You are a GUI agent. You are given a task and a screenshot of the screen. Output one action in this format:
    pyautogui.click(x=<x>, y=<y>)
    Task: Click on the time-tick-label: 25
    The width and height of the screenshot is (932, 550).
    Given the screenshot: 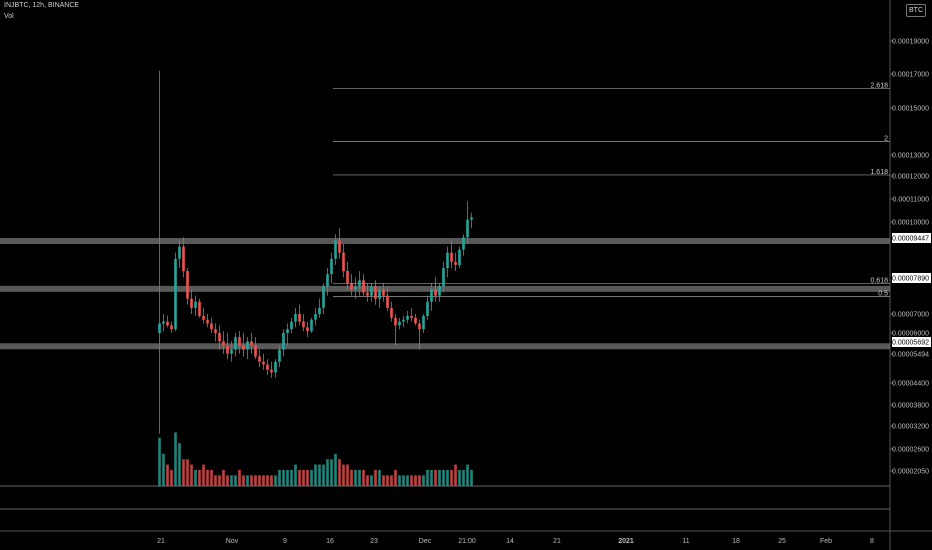 What is the action you would take?
    pyautogui.click(x=782, y=541)
    